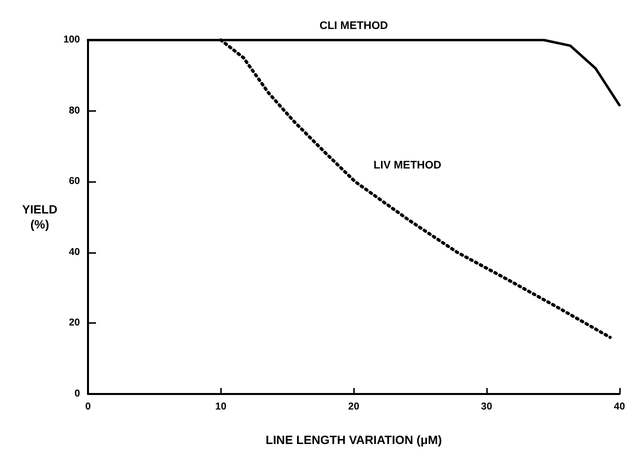 The height and width of the screenshot is (462, 638). I want to click on y-axis-title: YIELD (%), so click(40, 217).